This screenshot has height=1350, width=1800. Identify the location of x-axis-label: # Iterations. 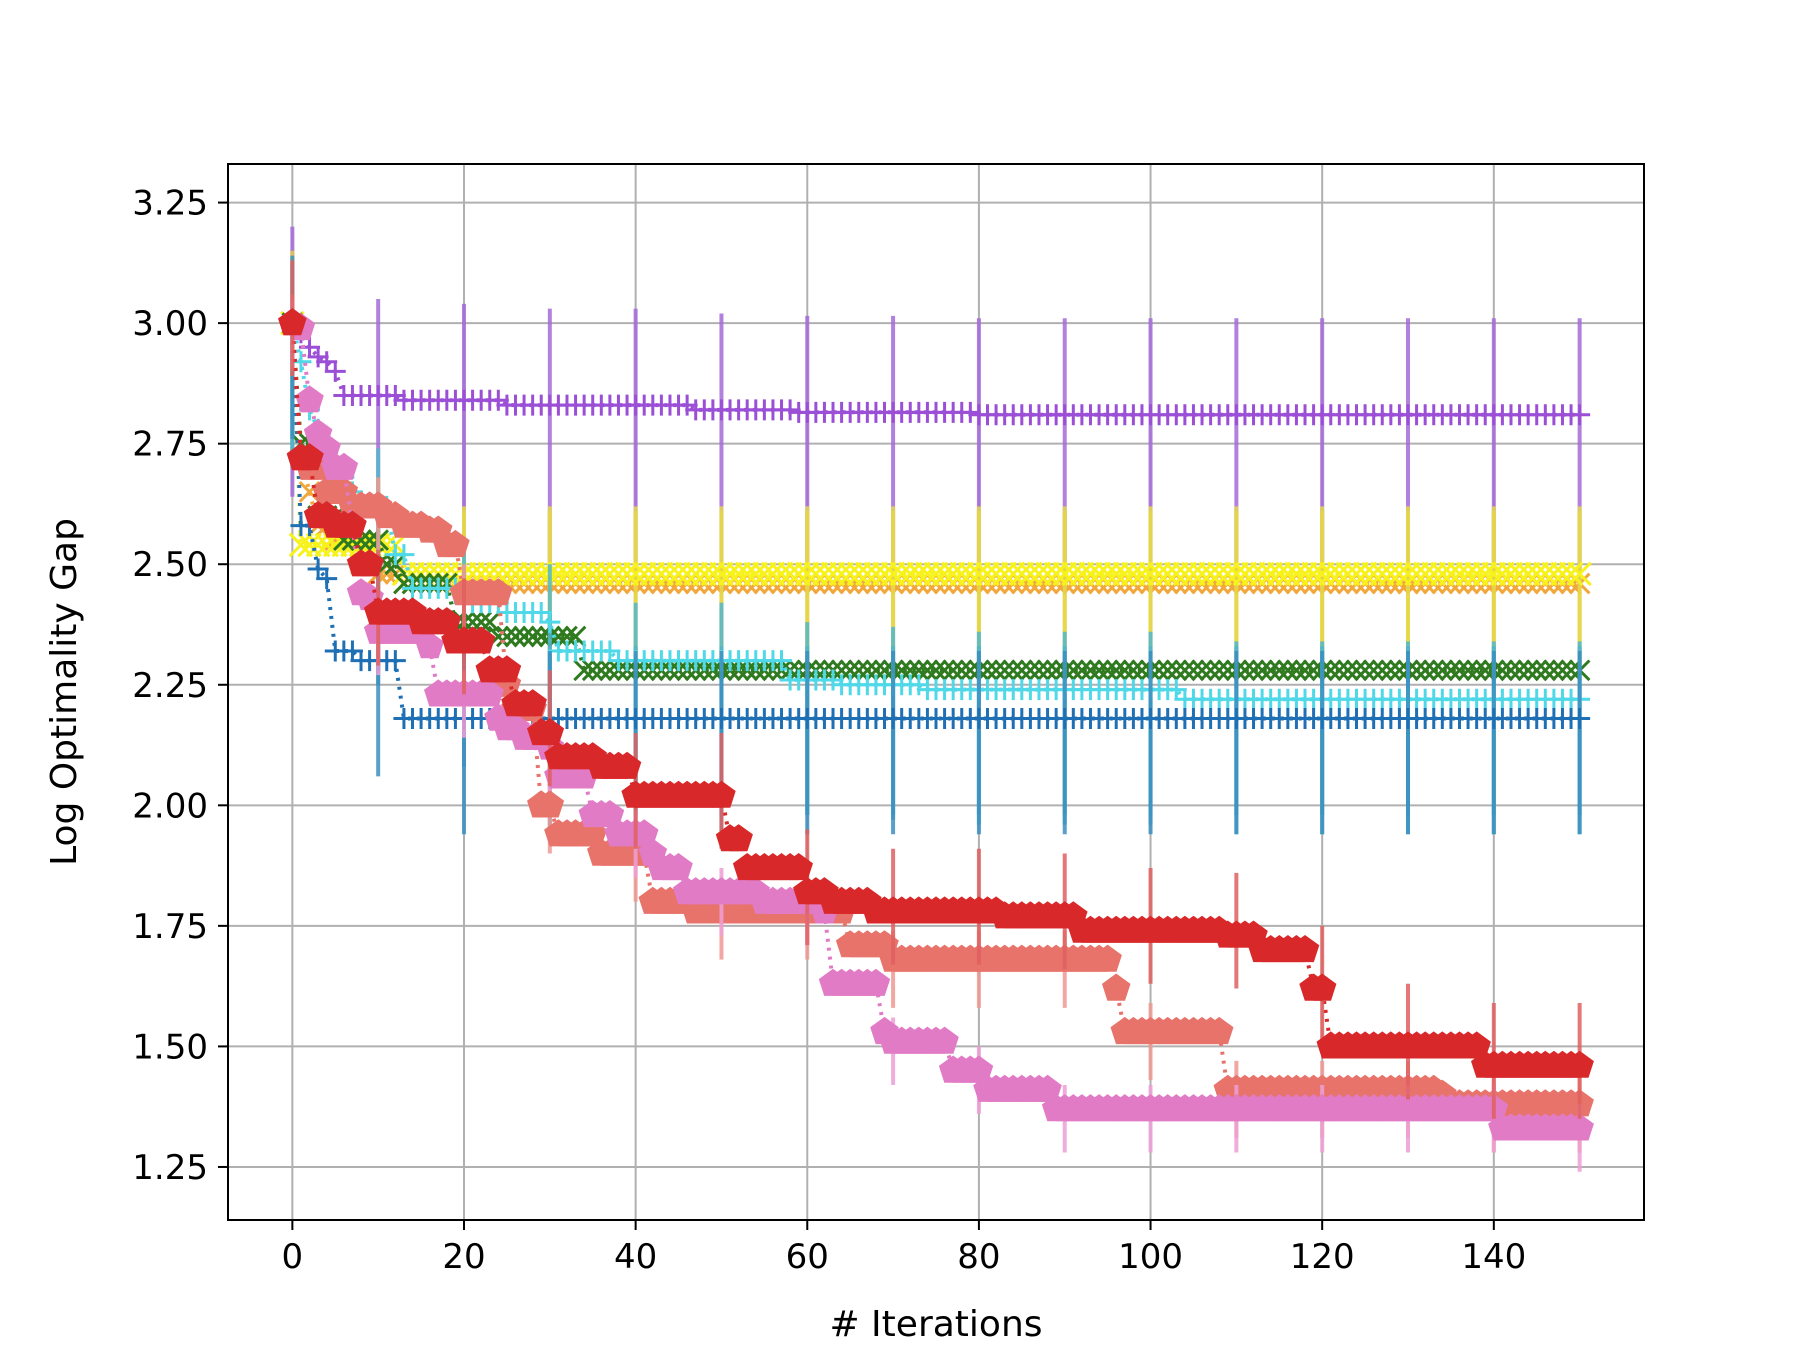
(935, 1324).